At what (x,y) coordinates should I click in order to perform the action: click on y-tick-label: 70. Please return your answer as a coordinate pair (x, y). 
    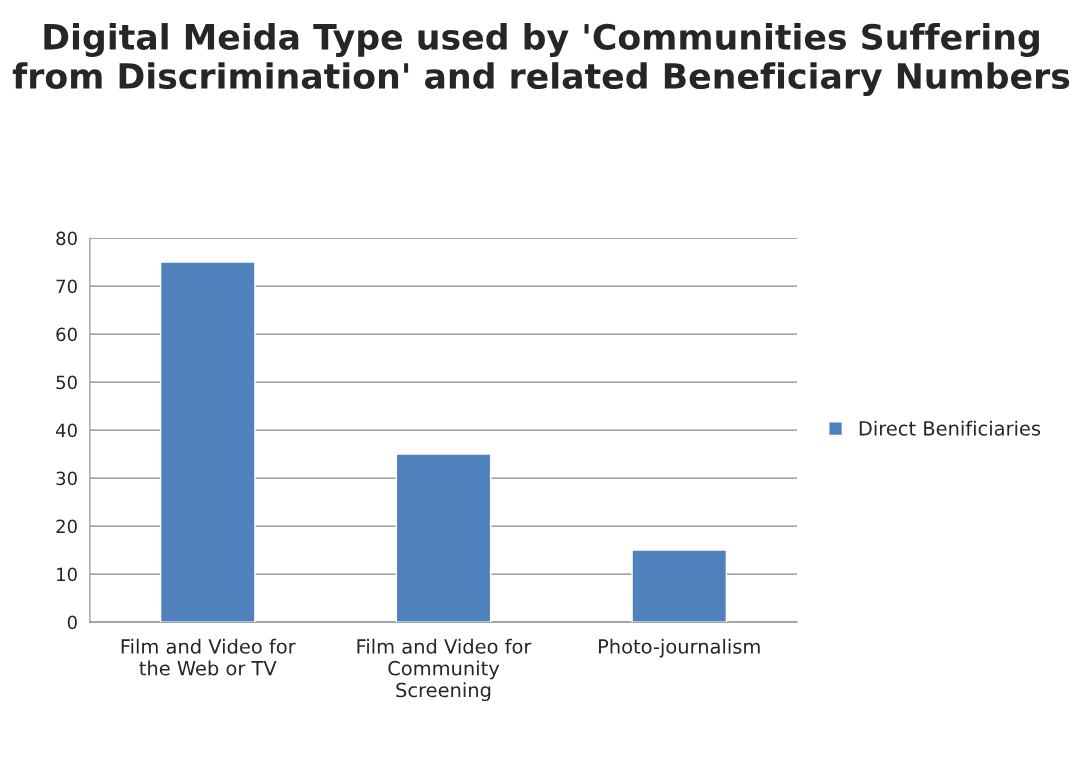
    Looking at the image, I should click on (66, 286).